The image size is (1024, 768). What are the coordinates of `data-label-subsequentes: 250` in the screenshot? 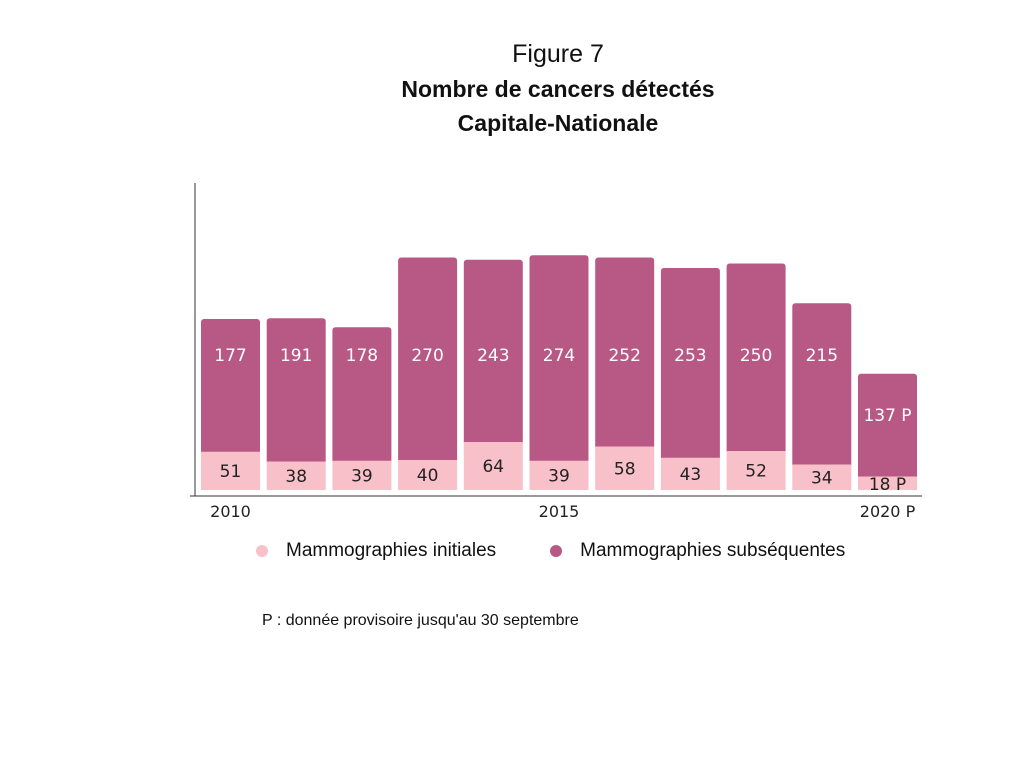 It's located at (756, 356).